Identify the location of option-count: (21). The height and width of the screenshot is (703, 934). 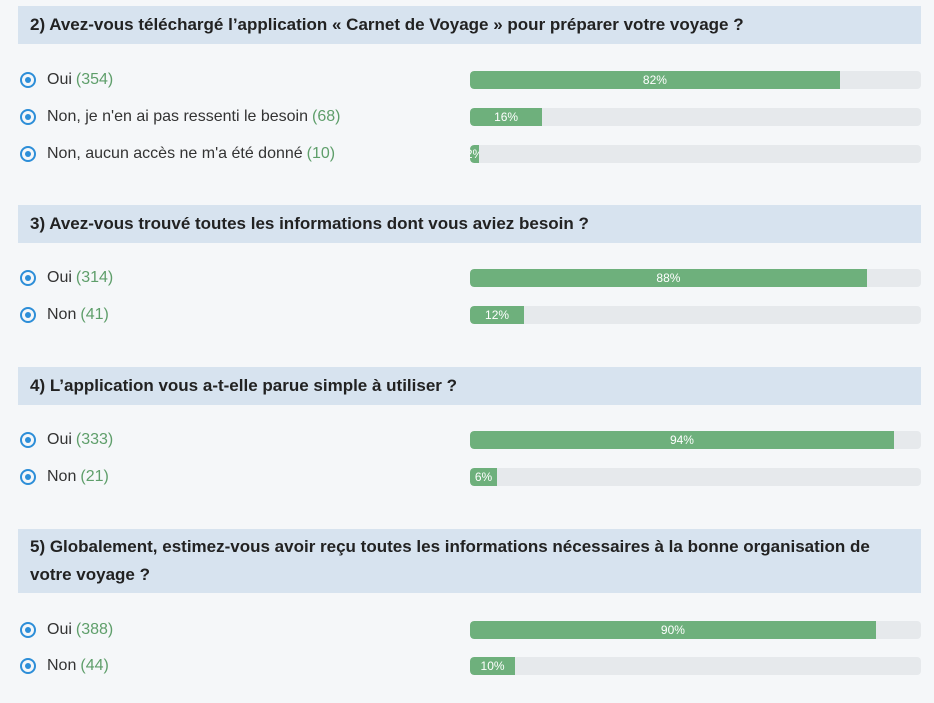
(94, 476).